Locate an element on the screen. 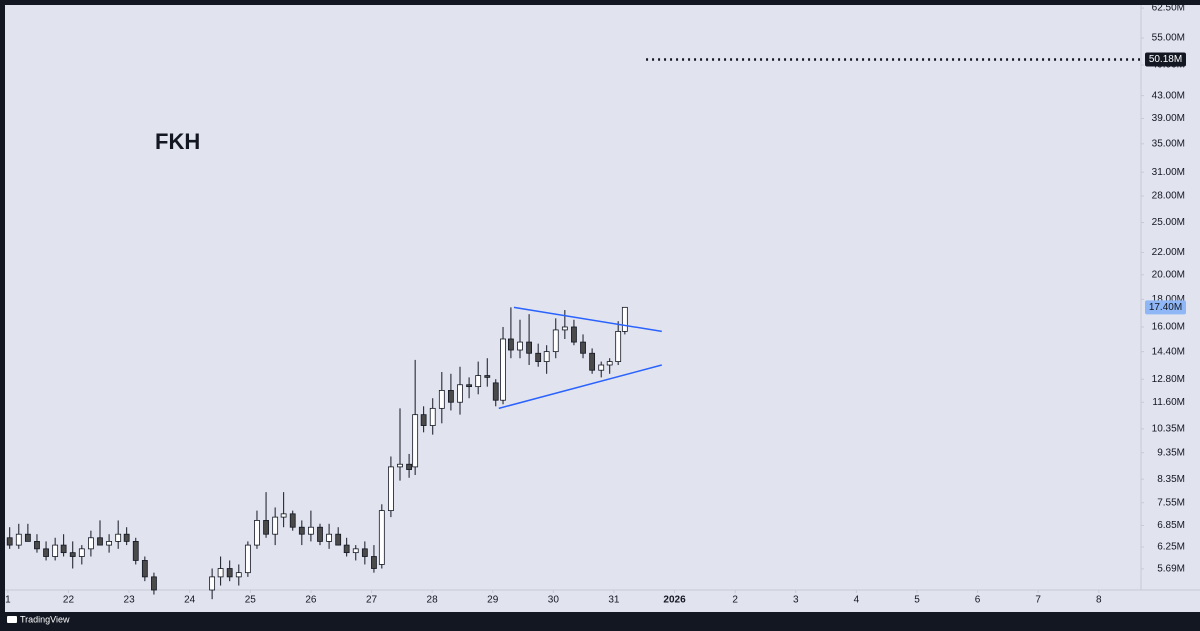 This screenshot has height=631, width=1200. y-tick-label: 43.00M is located at coordinates (1168, 95).